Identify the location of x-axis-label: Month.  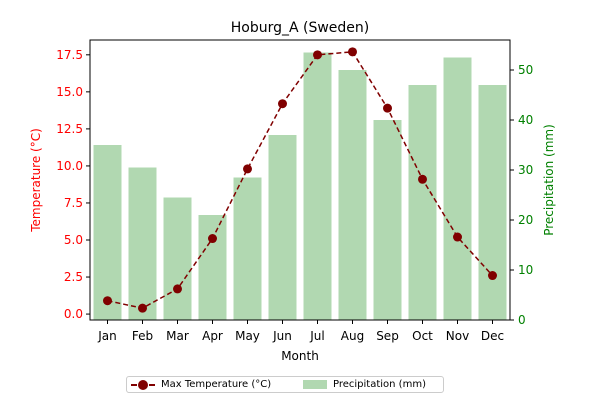
(300, 356).